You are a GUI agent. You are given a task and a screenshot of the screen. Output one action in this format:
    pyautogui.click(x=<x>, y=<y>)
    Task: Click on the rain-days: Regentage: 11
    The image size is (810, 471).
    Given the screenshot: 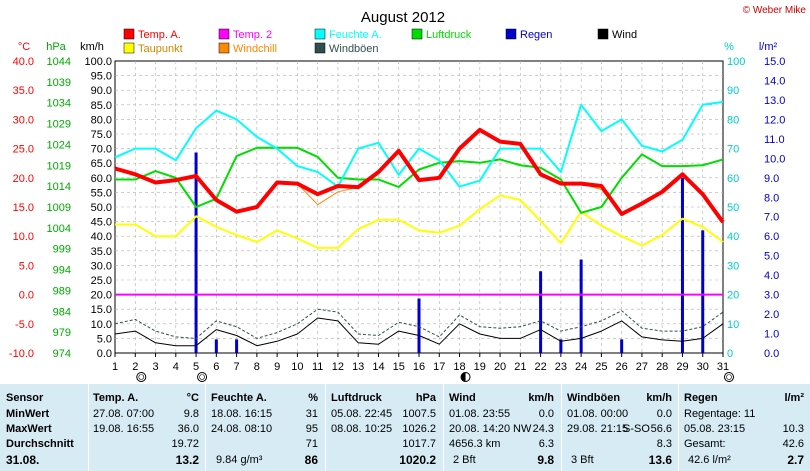 What is the action you would take?
    pyautogui.click(x=720, y=414)
    